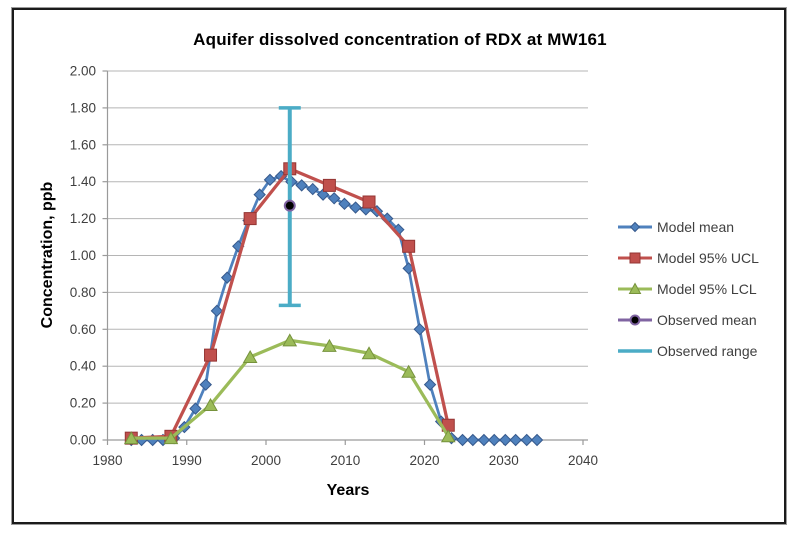  I want to click on y-tick-label: 0.40, so click(83, 366).